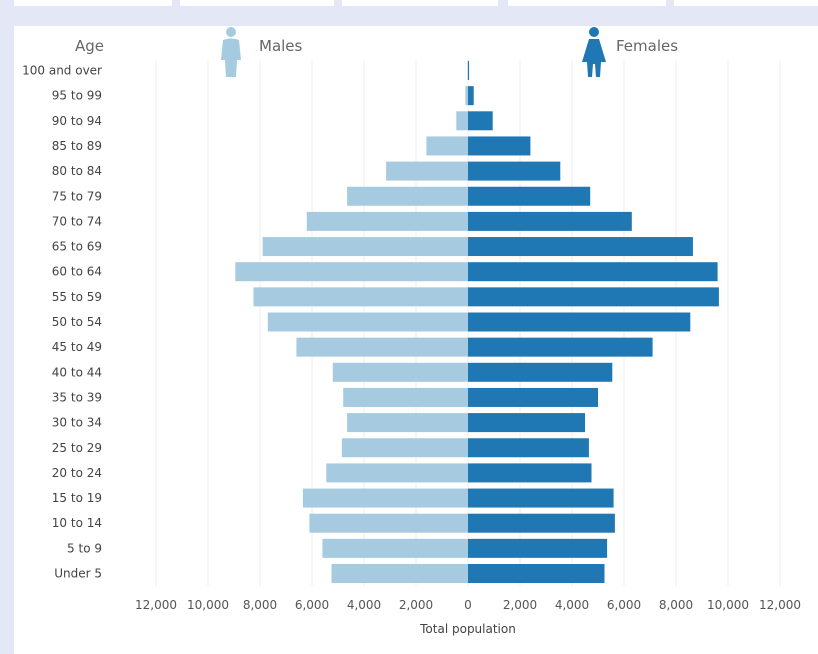 The height and width of the screenshot is (654, 818). Describe the element at coordinates (77, 372) in the screenshot. I see `age-group-label: 40 to 44` at that location.